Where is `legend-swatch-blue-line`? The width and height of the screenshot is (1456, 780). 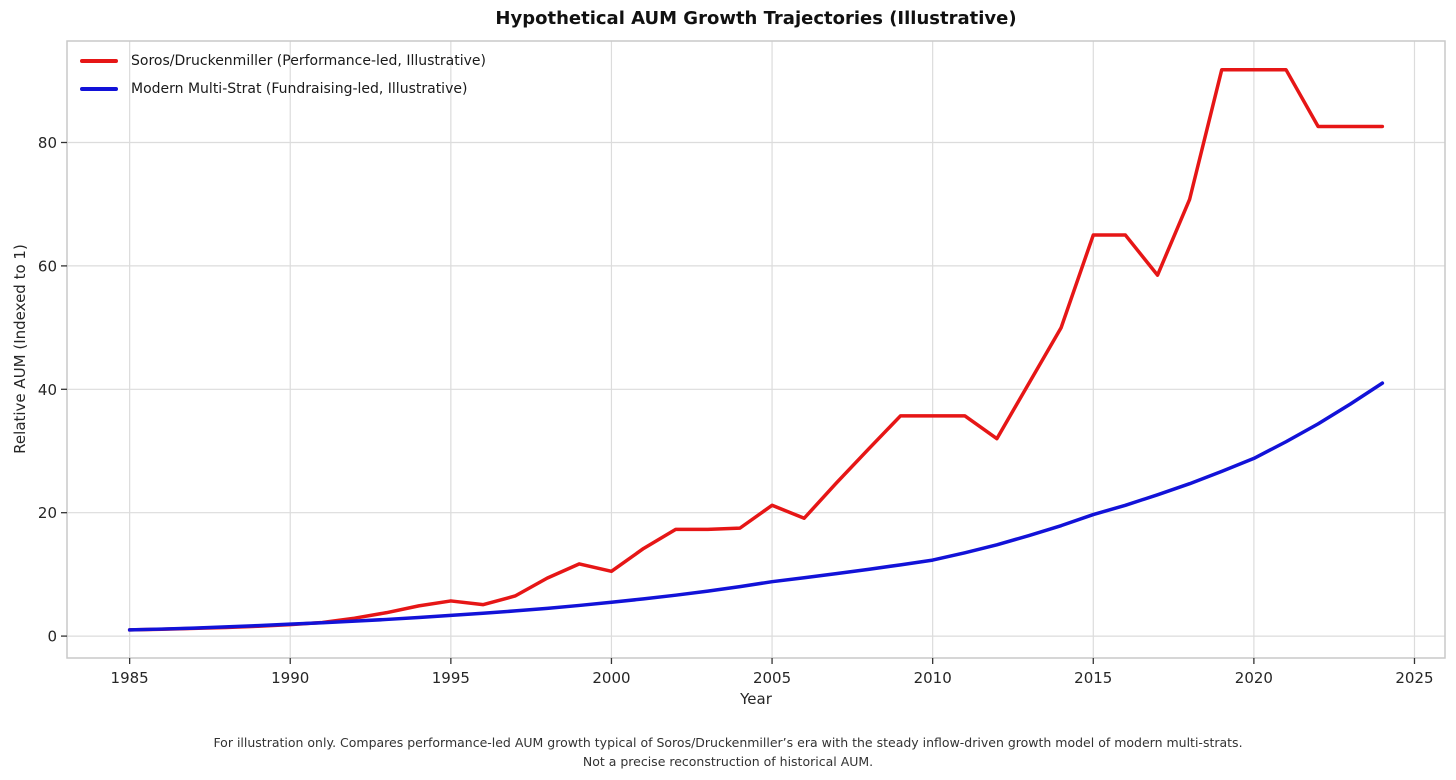 legend-swatch-blue-line is located at coordinates (99, 89).